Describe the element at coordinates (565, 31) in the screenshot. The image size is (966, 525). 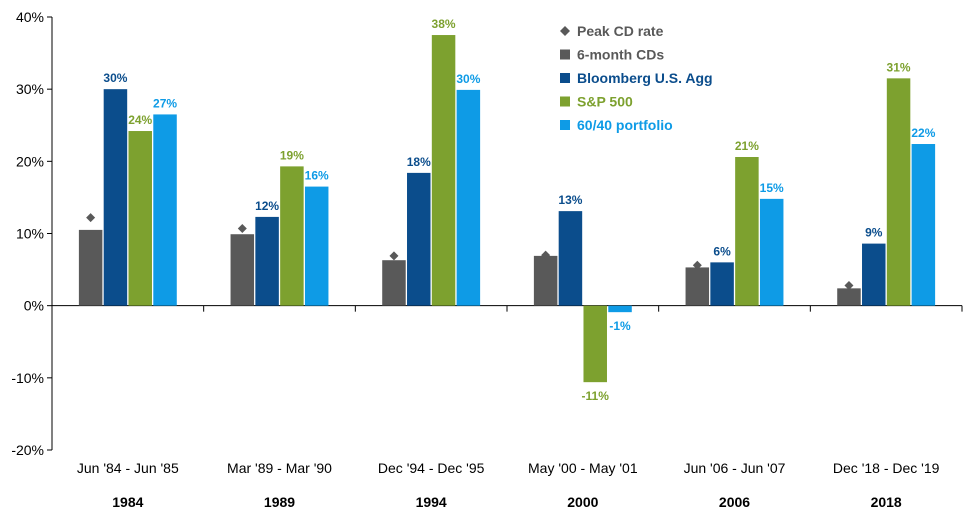
I see `legend-swatch-diamond` at that location.